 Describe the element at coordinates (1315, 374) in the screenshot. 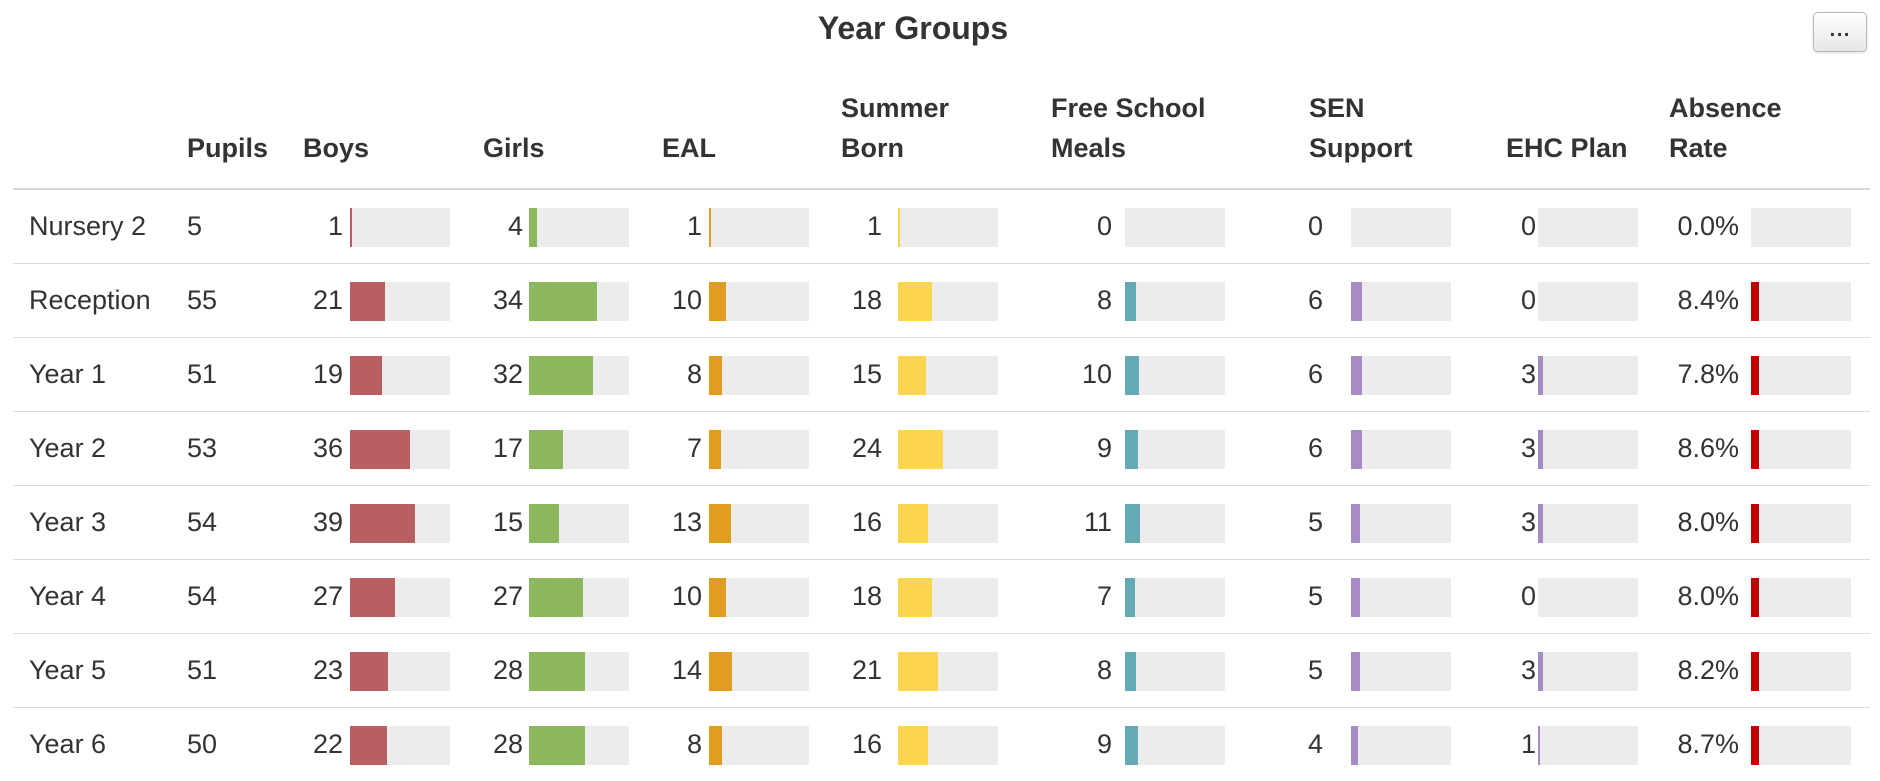

I see `sen-value: 6` at that location.